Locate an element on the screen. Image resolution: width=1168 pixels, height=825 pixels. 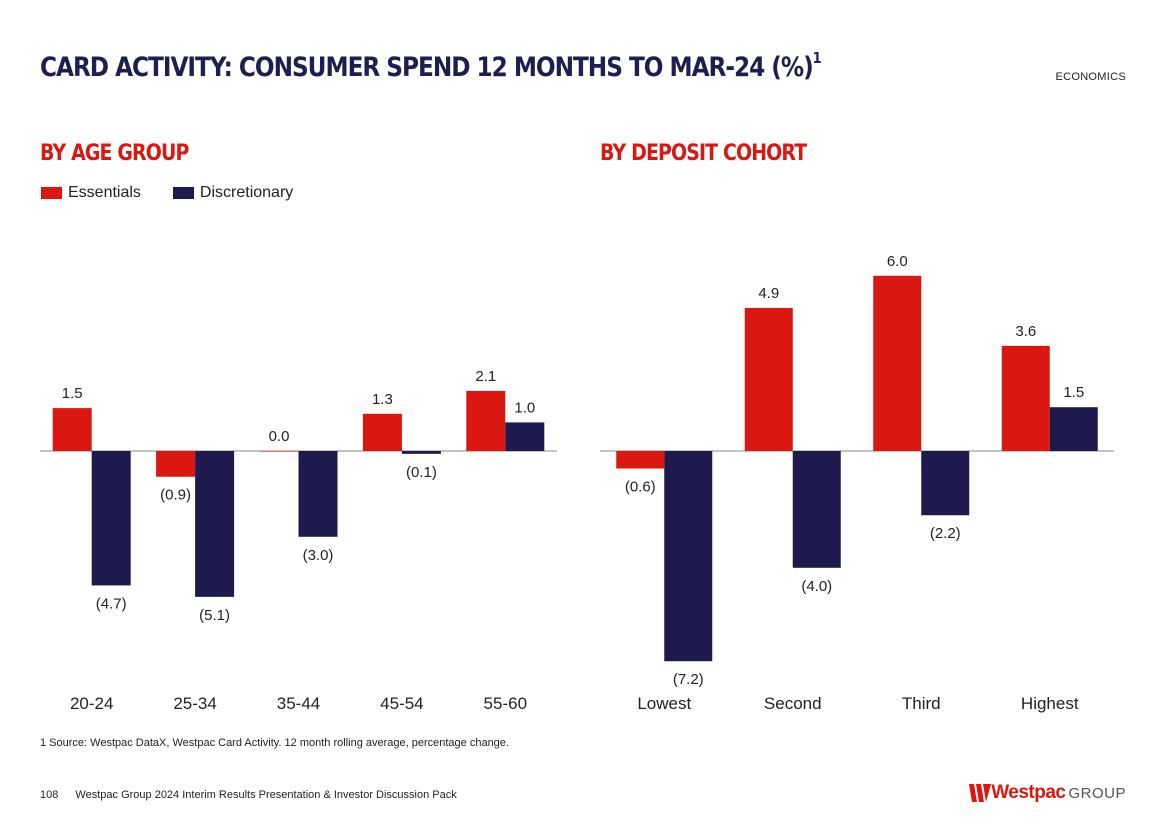
data-label-essentials-20-24: 1.5 is located at coordinates (72, 393).